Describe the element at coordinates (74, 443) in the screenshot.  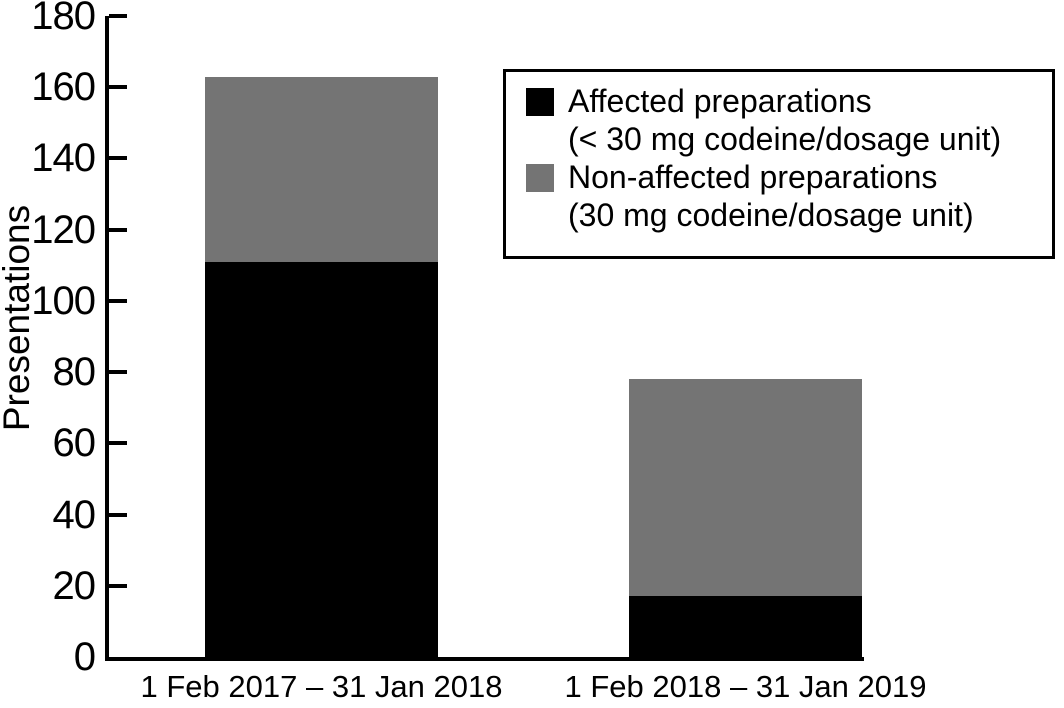
I see `y-tick-label: 60` at that location.